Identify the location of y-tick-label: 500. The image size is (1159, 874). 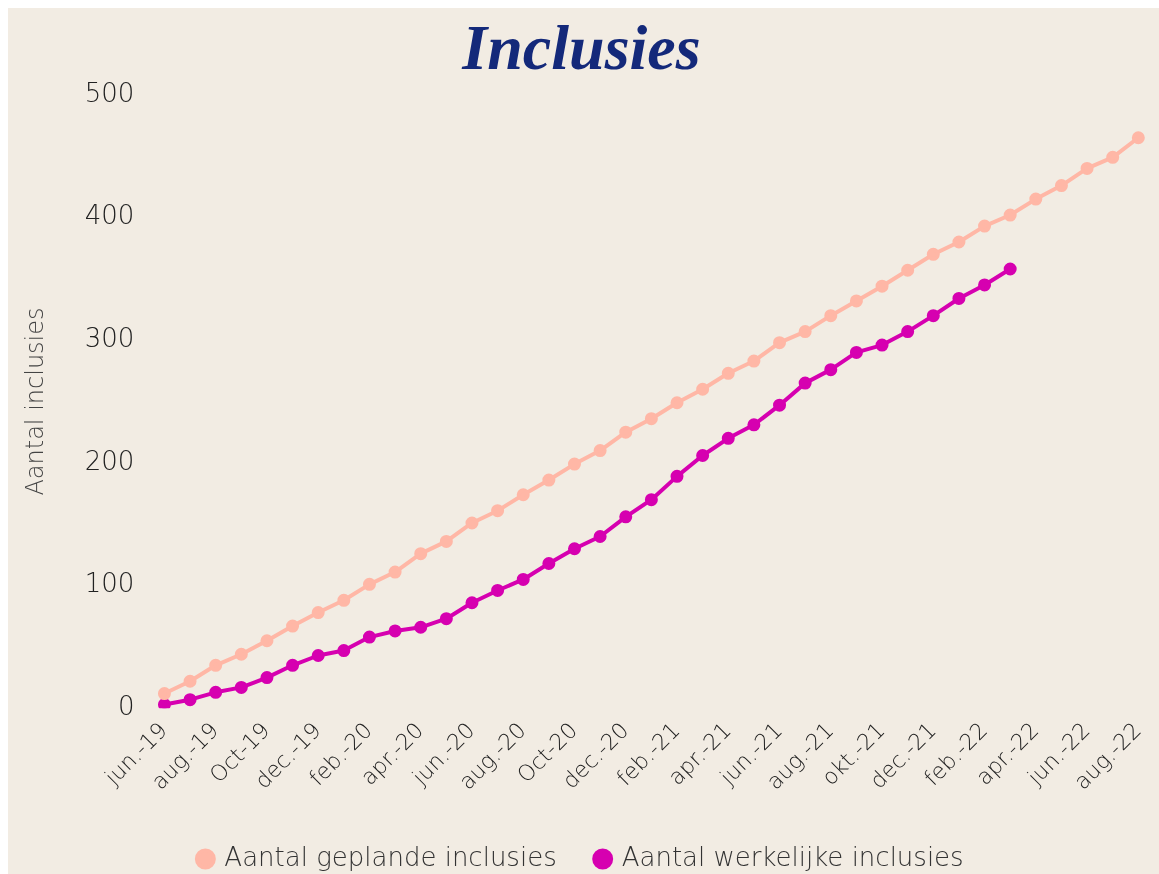
(109, 92).